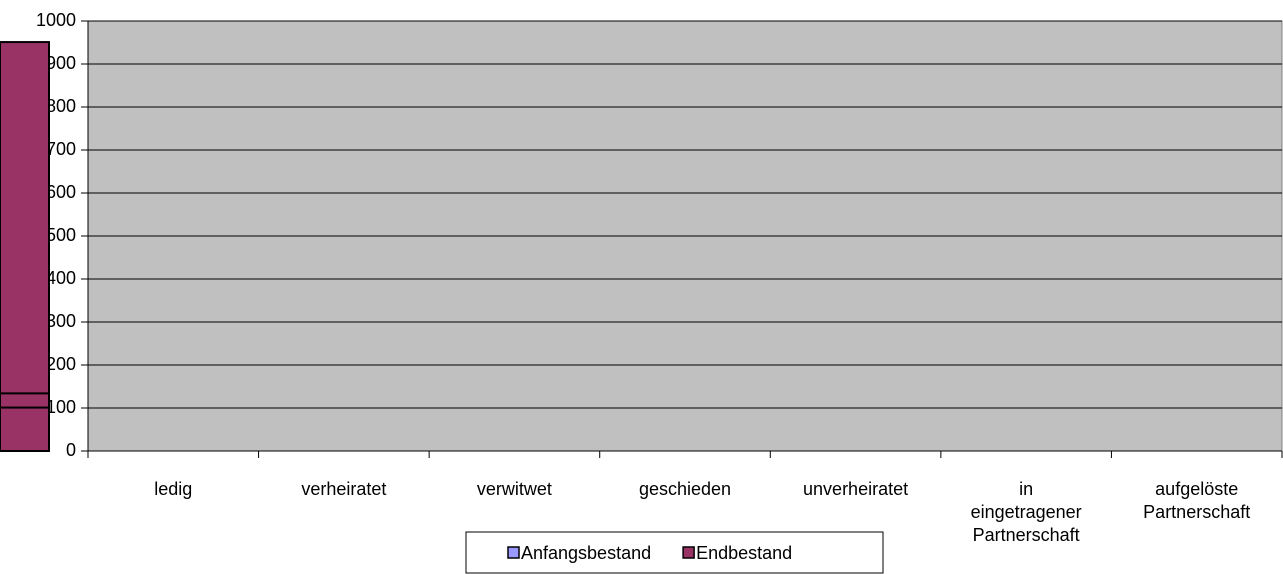 The width and height of the screenshot is (1283, 574). What do you see at coordinates (855, 489) in the screenshot?
I see `x-tick-label: unverheiratet` at bounding box center [855, 489].